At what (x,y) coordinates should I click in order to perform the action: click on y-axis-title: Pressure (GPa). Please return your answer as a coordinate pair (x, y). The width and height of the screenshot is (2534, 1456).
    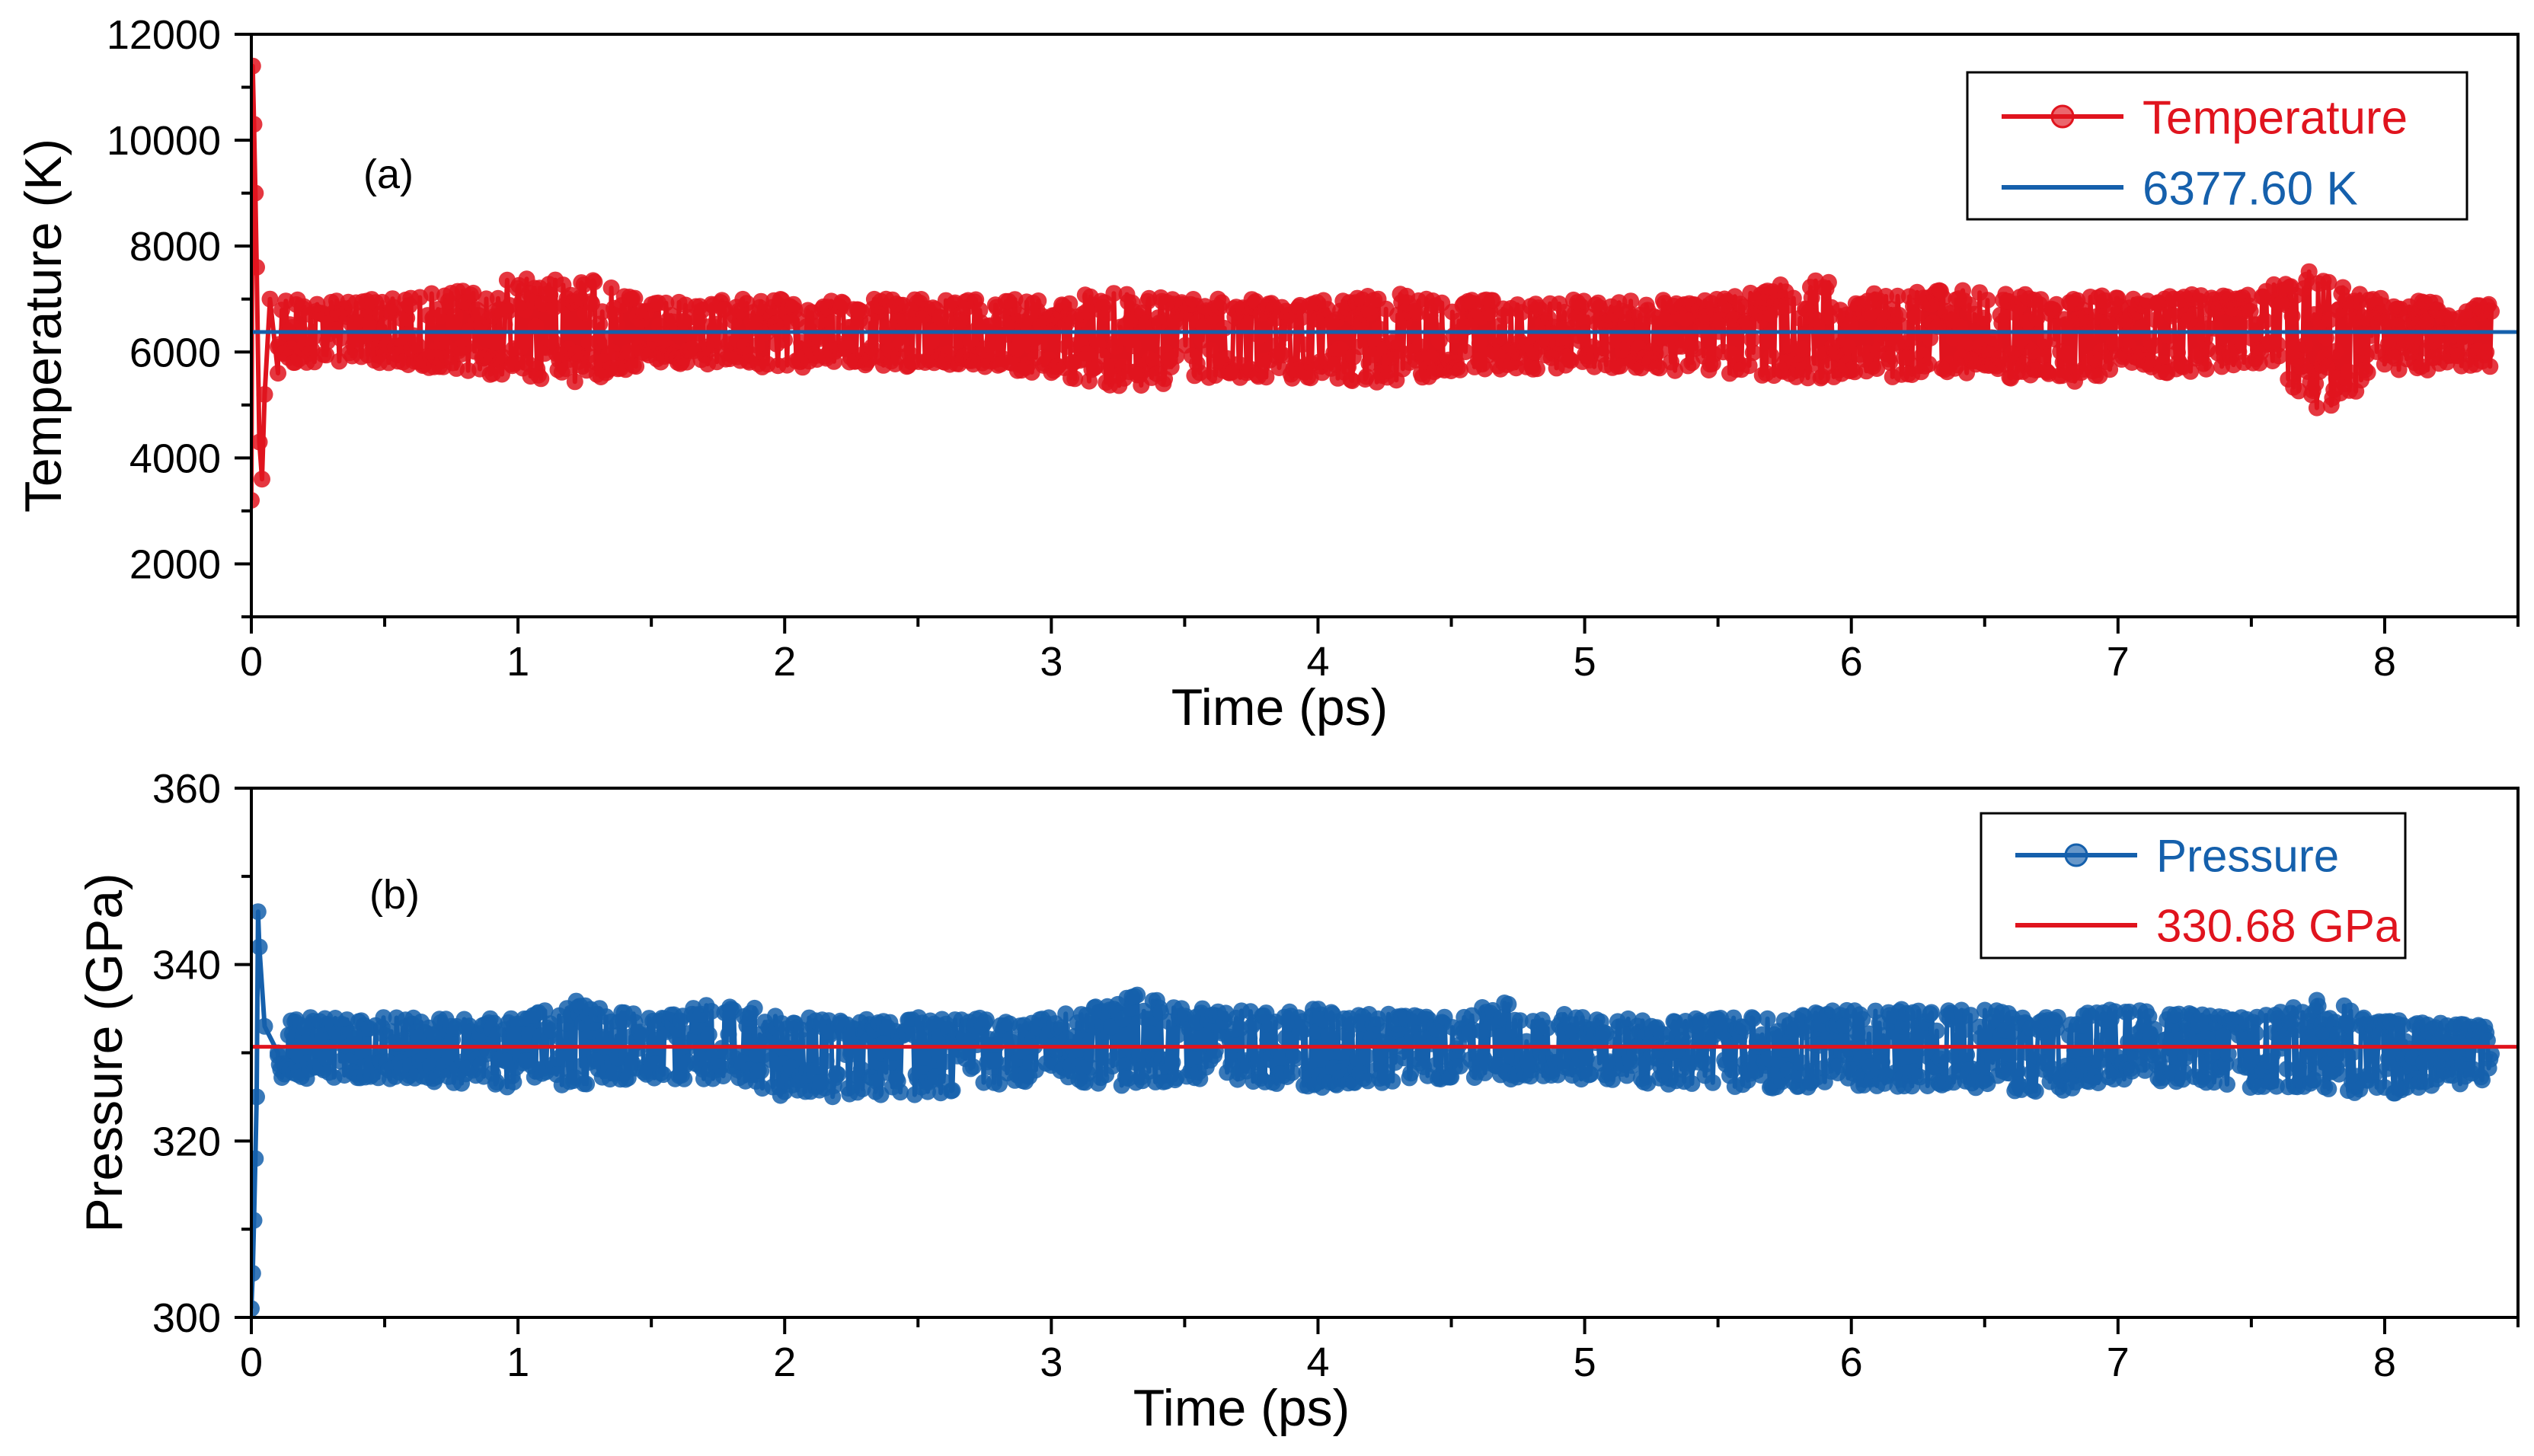
    Looking at the image, I should click on (104, 1052).